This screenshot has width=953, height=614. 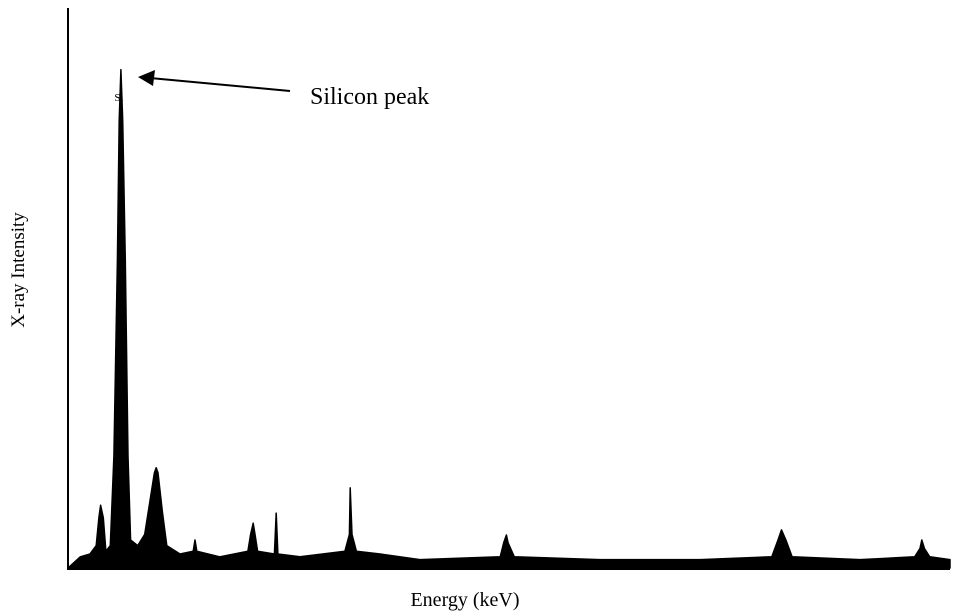 What do you see at coordinates (18, 270) in the screenshot?
I see `y-axis-label: X-ray Intensity` at bounding box center [18, 270].